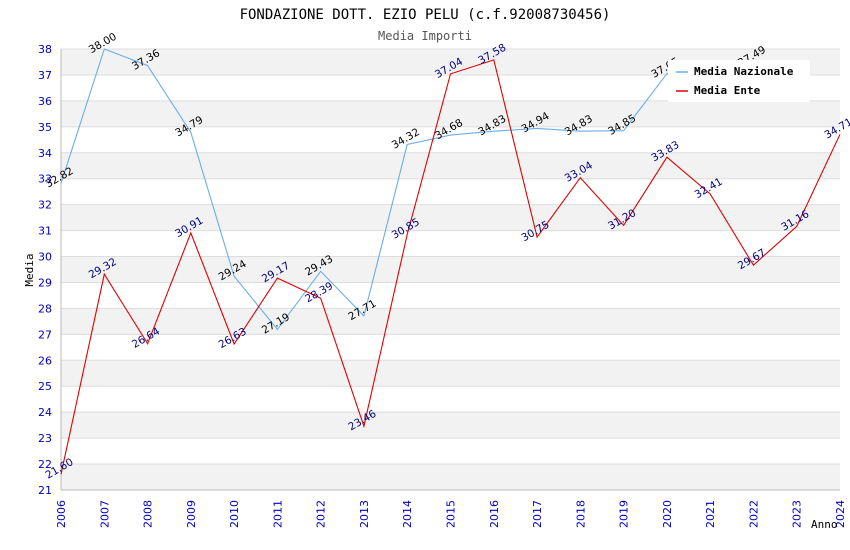  What do you see at coordinates (624, 514) in the screenshot?
I see `x-tick-label: 2019` at bounding box center [624, 514].